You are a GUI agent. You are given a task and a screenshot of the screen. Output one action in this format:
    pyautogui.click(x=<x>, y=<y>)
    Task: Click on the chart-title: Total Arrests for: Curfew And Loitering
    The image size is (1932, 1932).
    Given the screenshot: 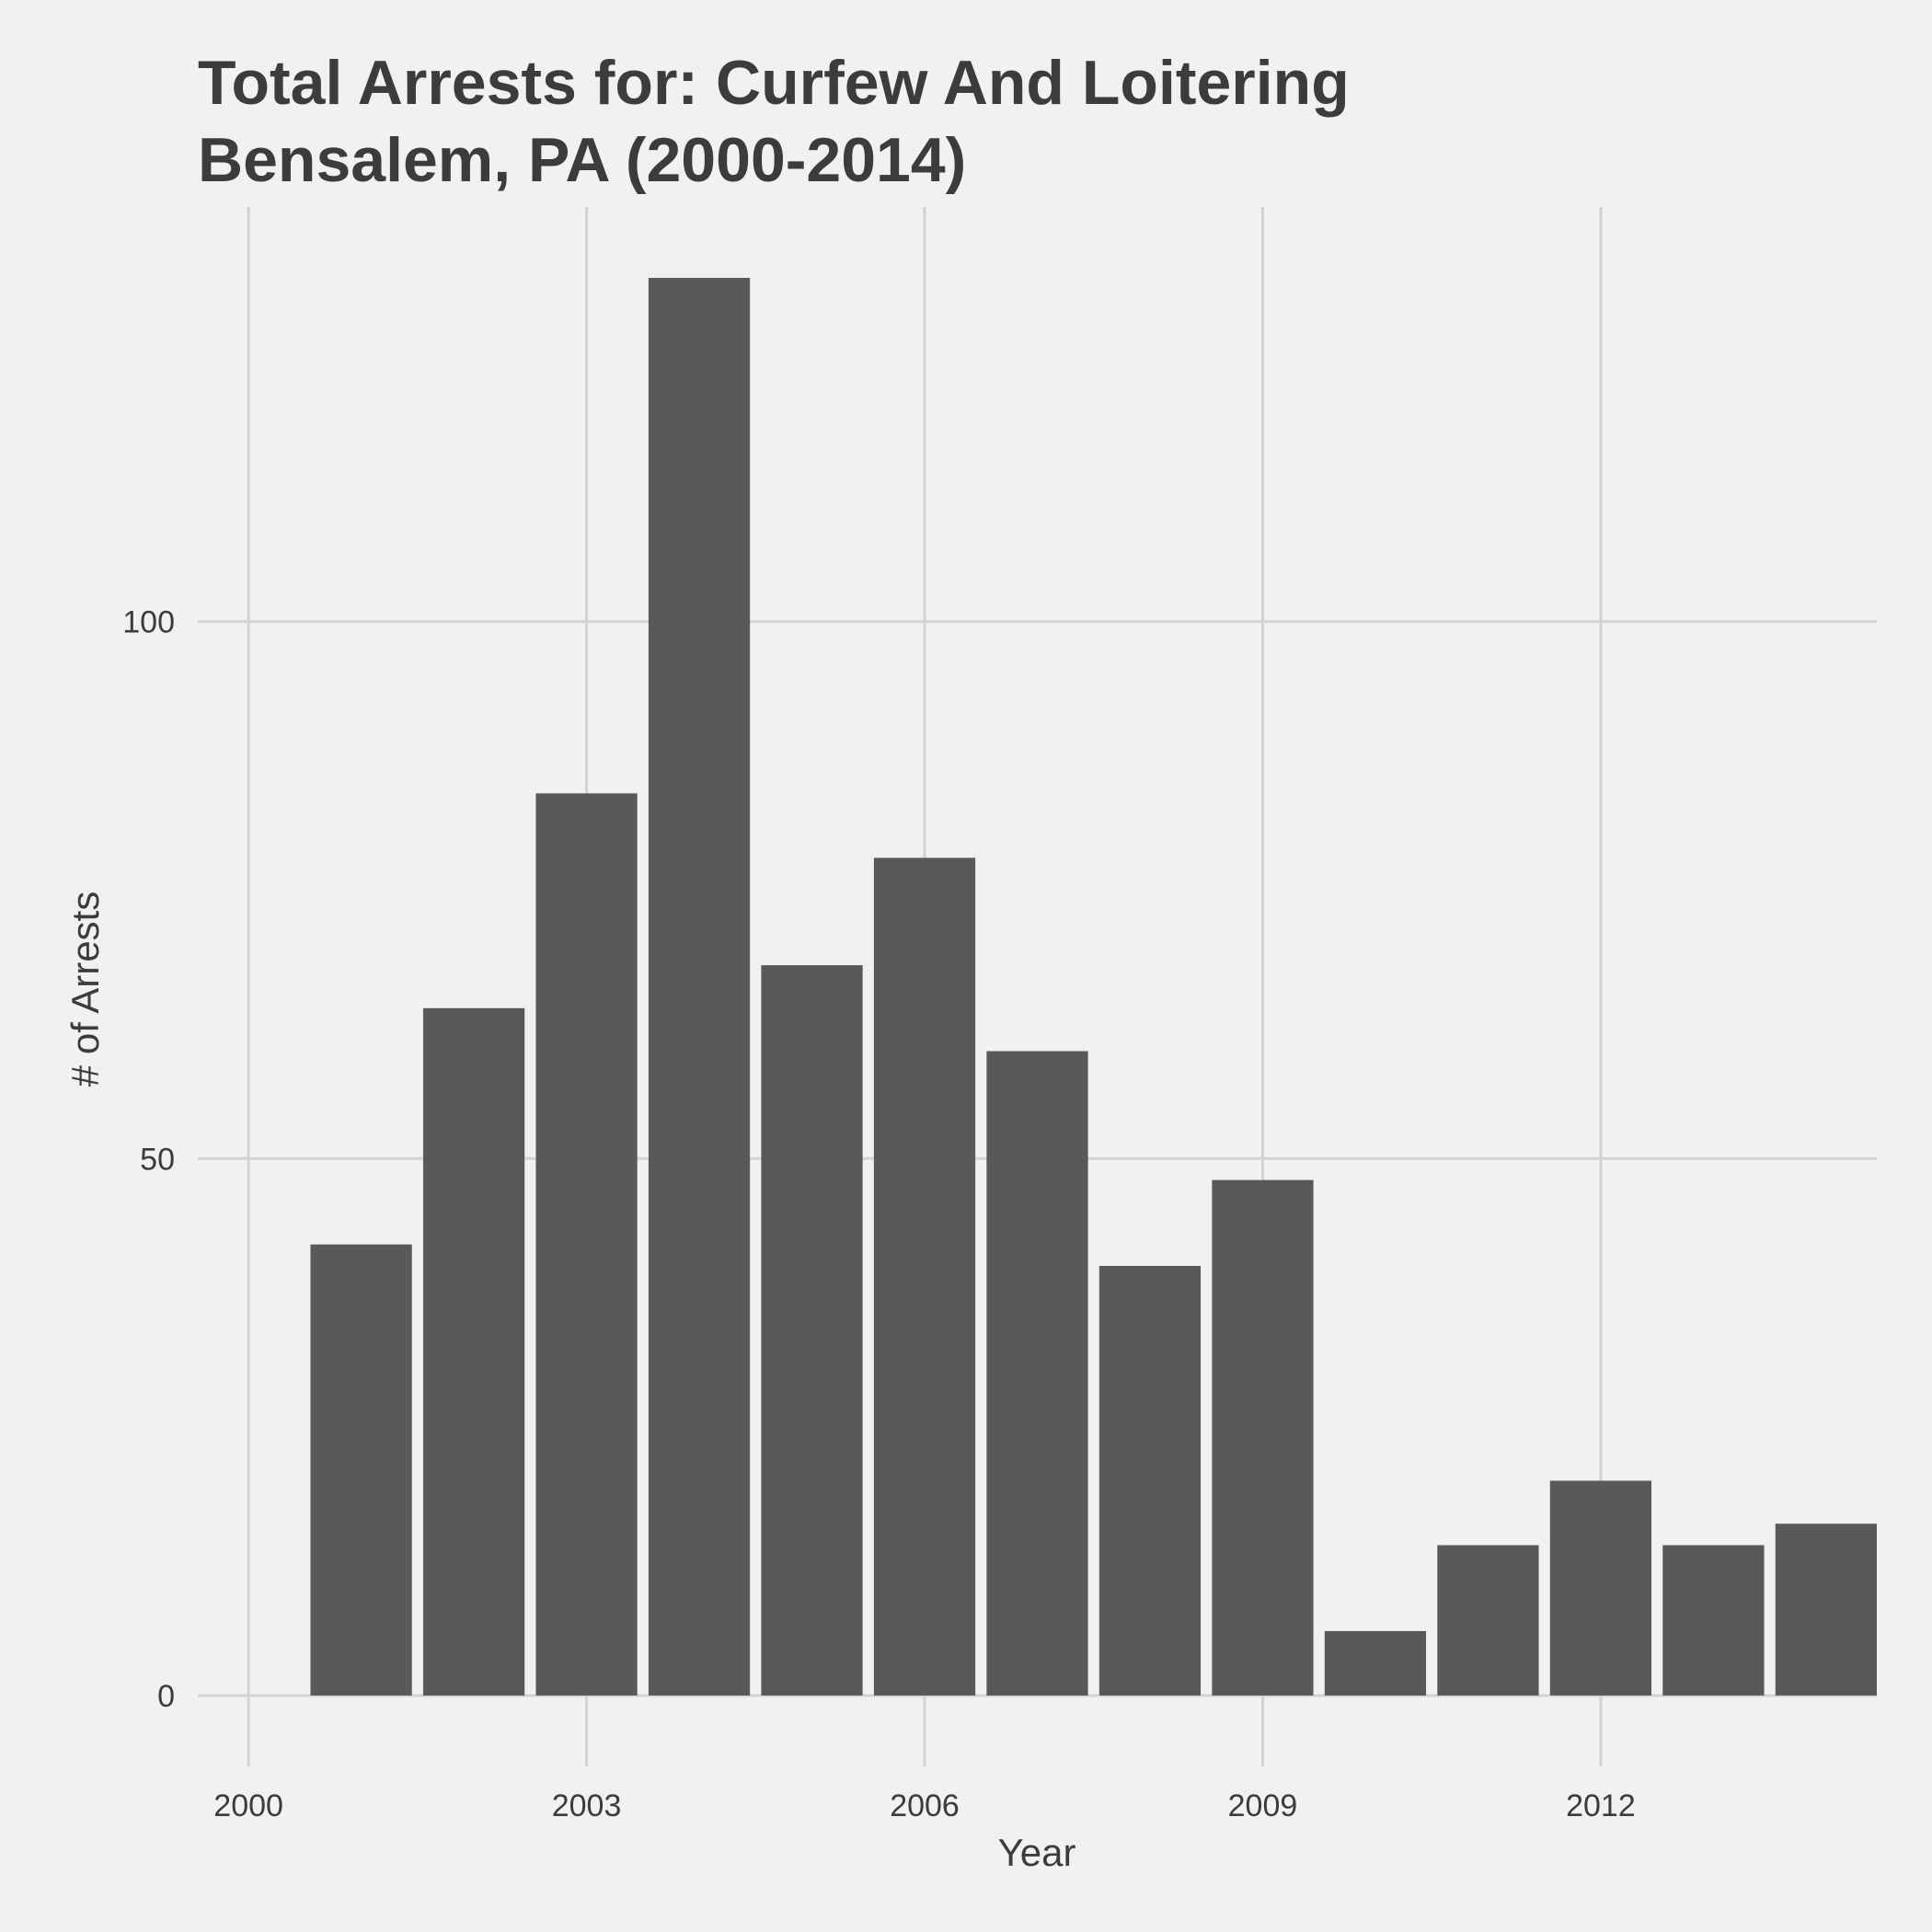 What is the action you would take?
    pyautogui.click(x=774, y=83)
    